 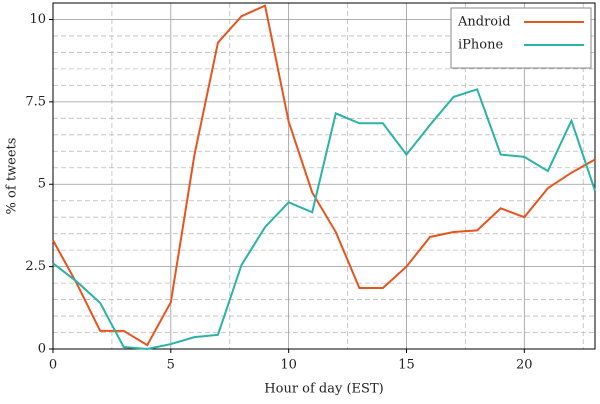 I want to click on x-tick-label: 0, so click(x=53, y=365).